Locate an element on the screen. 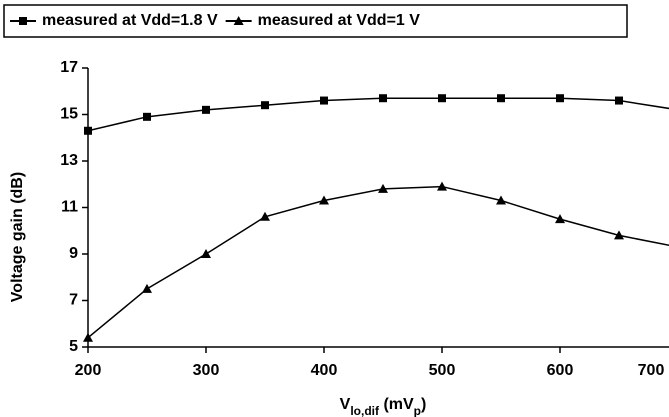 The image size is (669, 417). x-tick-label: 600 is located at coordinates (560, 370).